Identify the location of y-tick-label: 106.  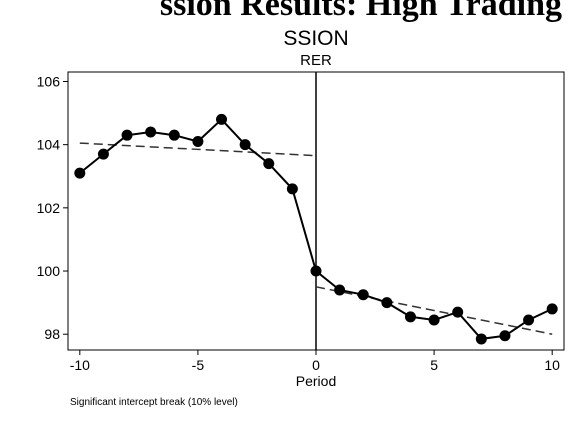
(49, 81).